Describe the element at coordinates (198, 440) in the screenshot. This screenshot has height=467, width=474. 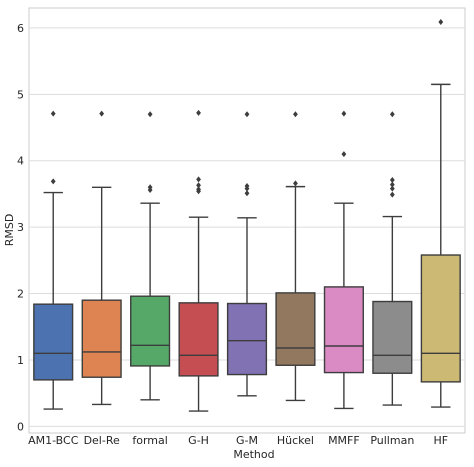
I see `x-tick-label: G-H` at that location.